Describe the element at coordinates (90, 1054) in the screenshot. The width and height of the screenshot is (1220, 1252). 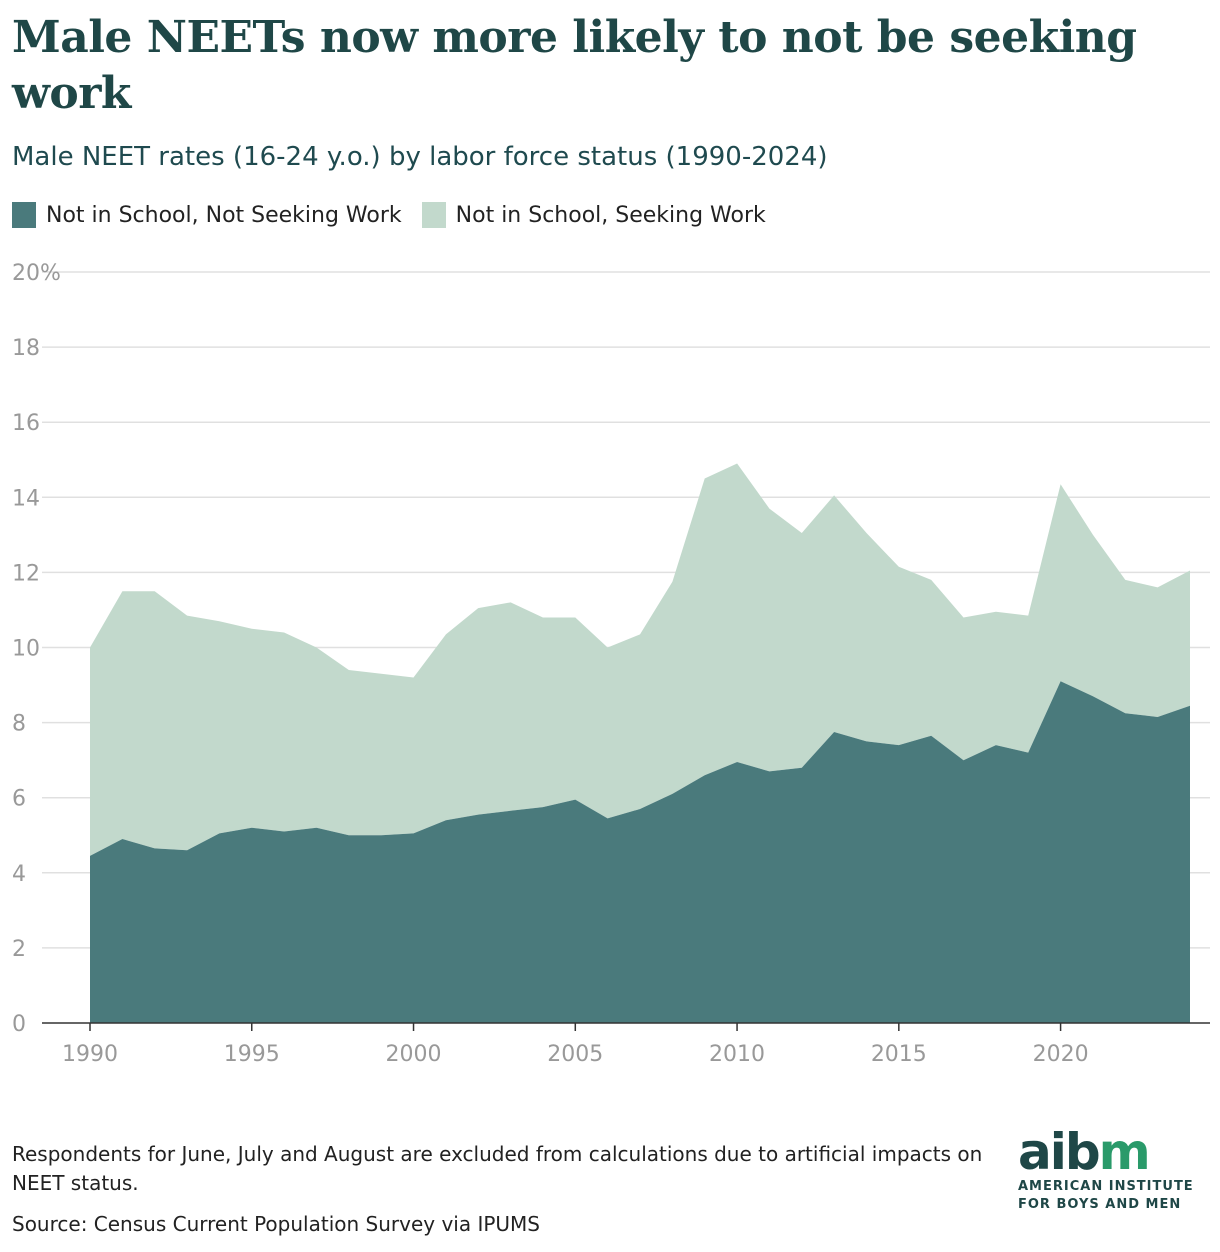
I see `x-tick-label: 1990` at that location.